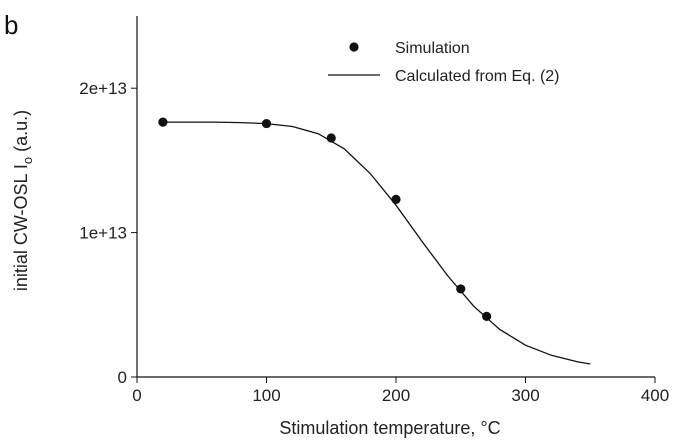 The width and height of the screenshot is (674, 442). I want to click on y-axis-title-main: initial CW-OSL I, so click(21, 227).